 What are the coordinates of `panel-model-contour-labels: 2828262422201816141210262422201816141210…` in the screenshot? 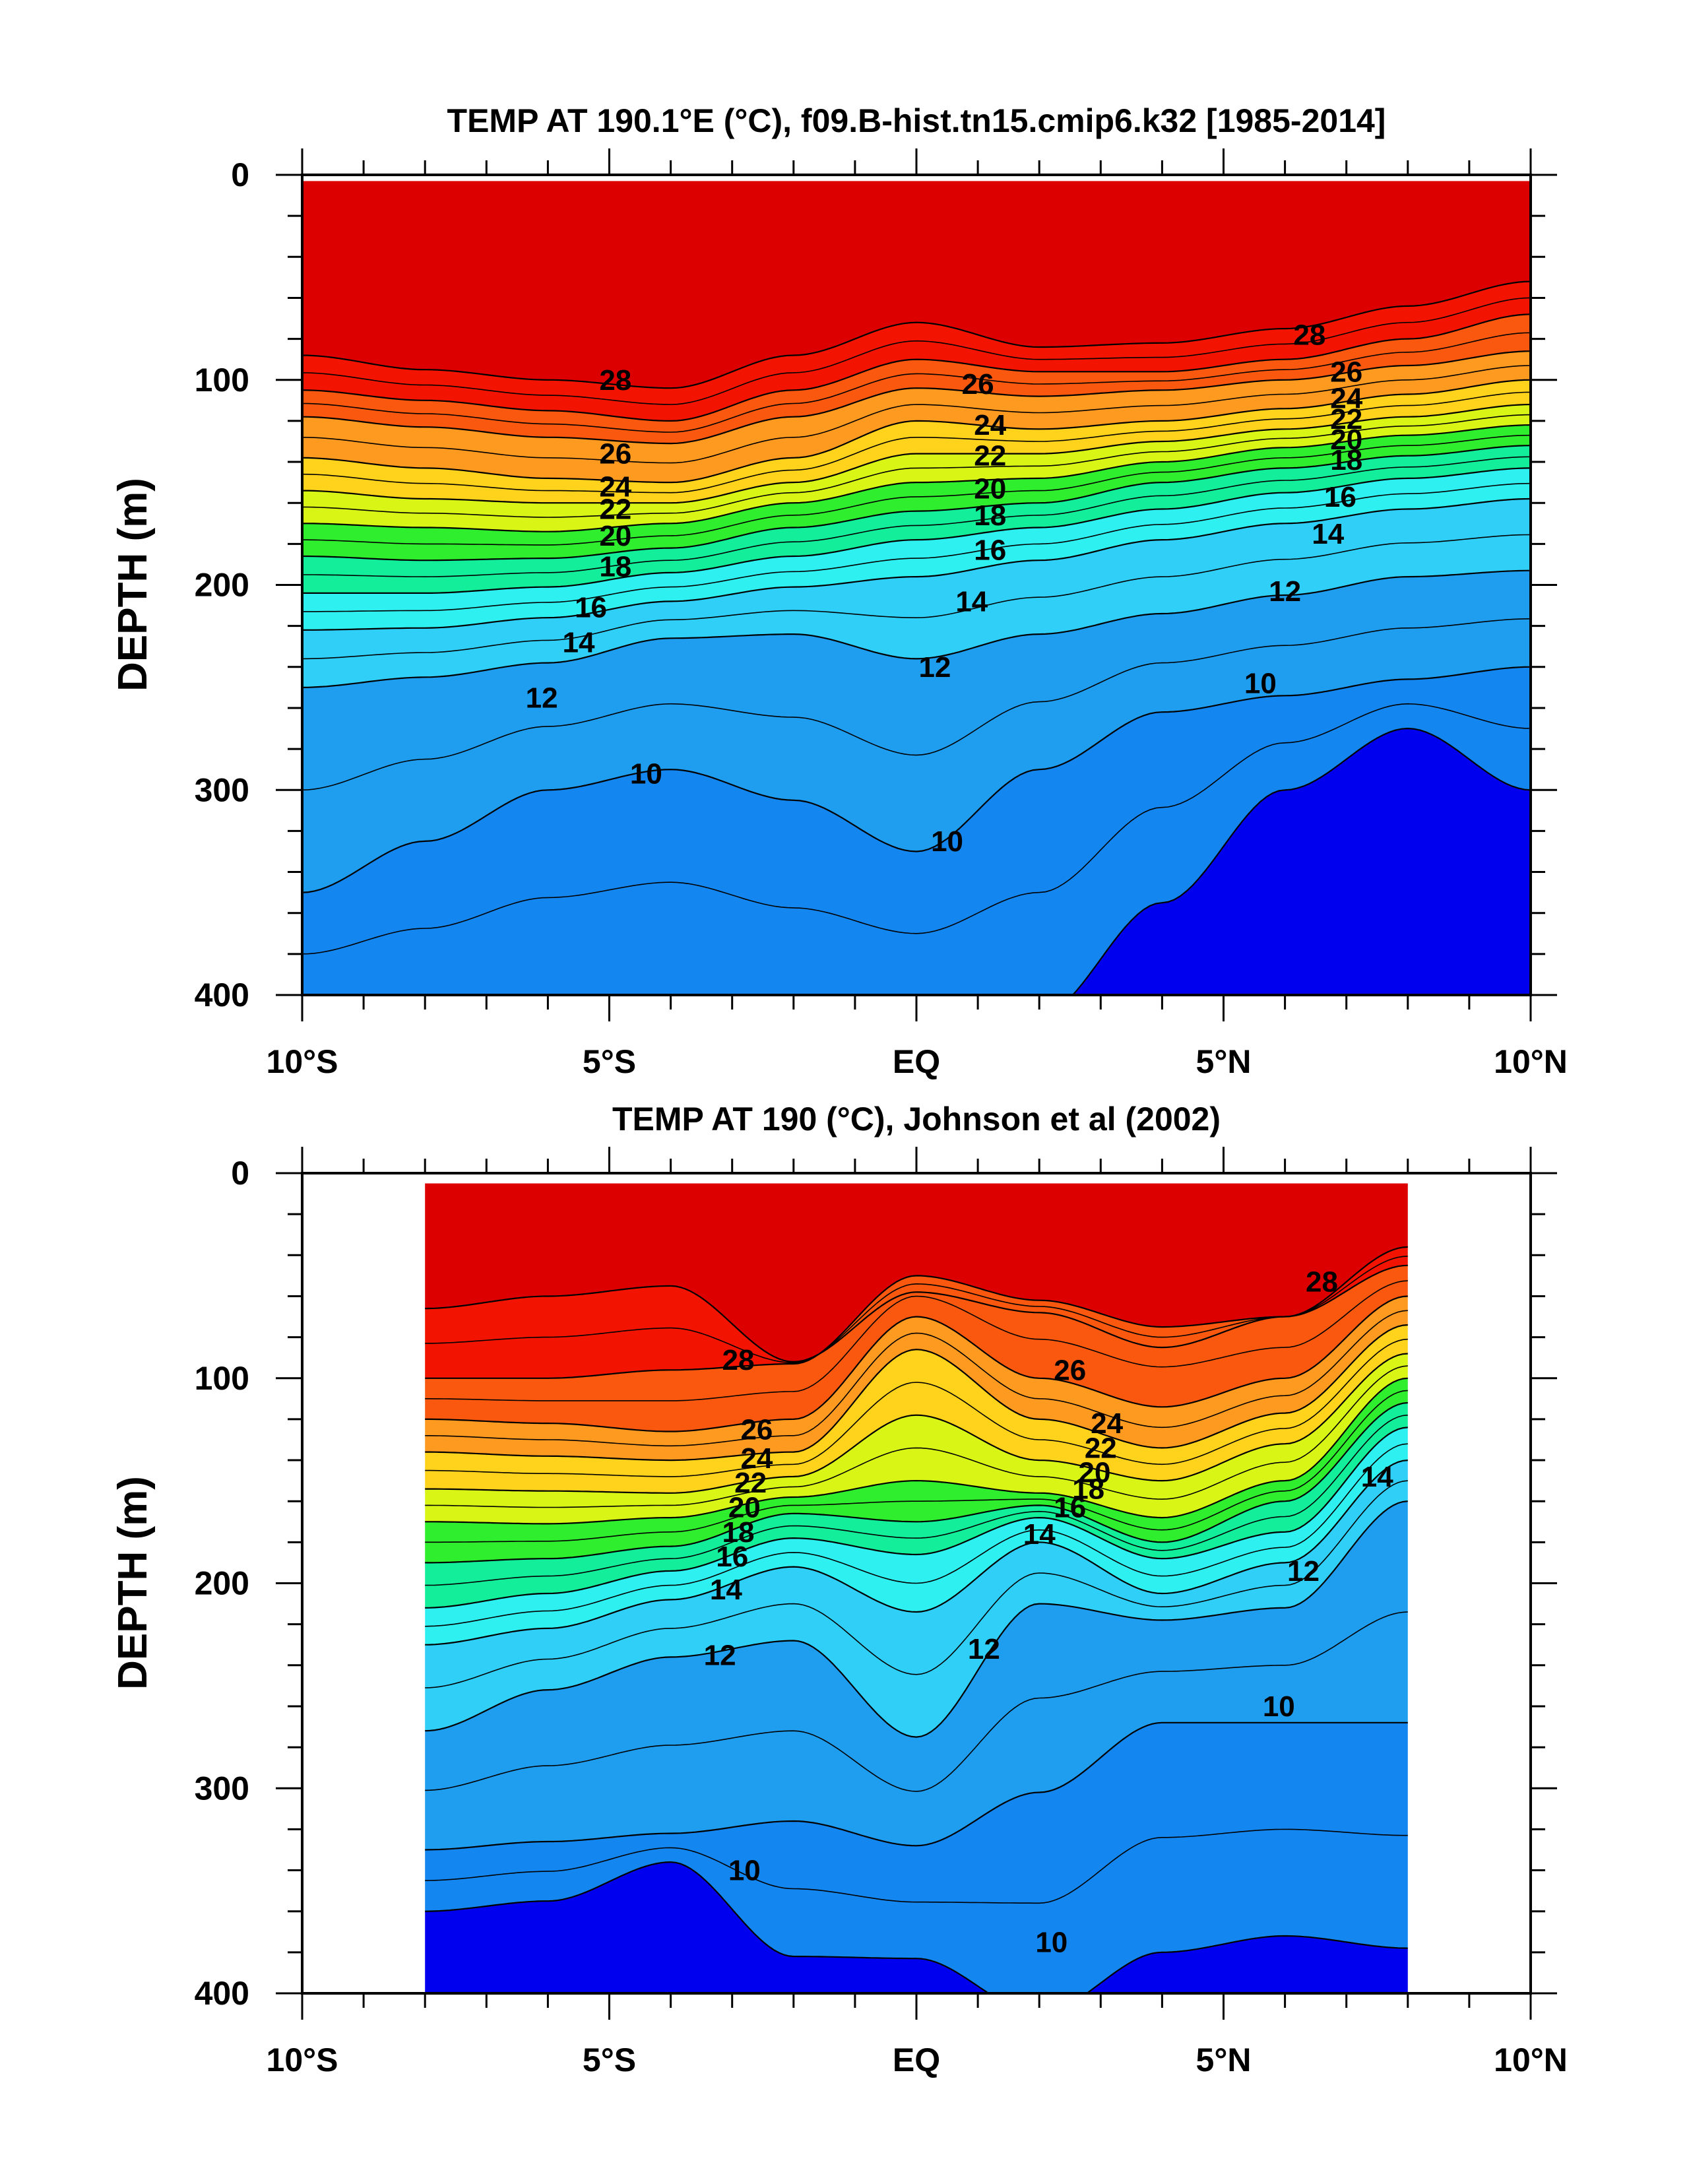 It's located at (944, 588).